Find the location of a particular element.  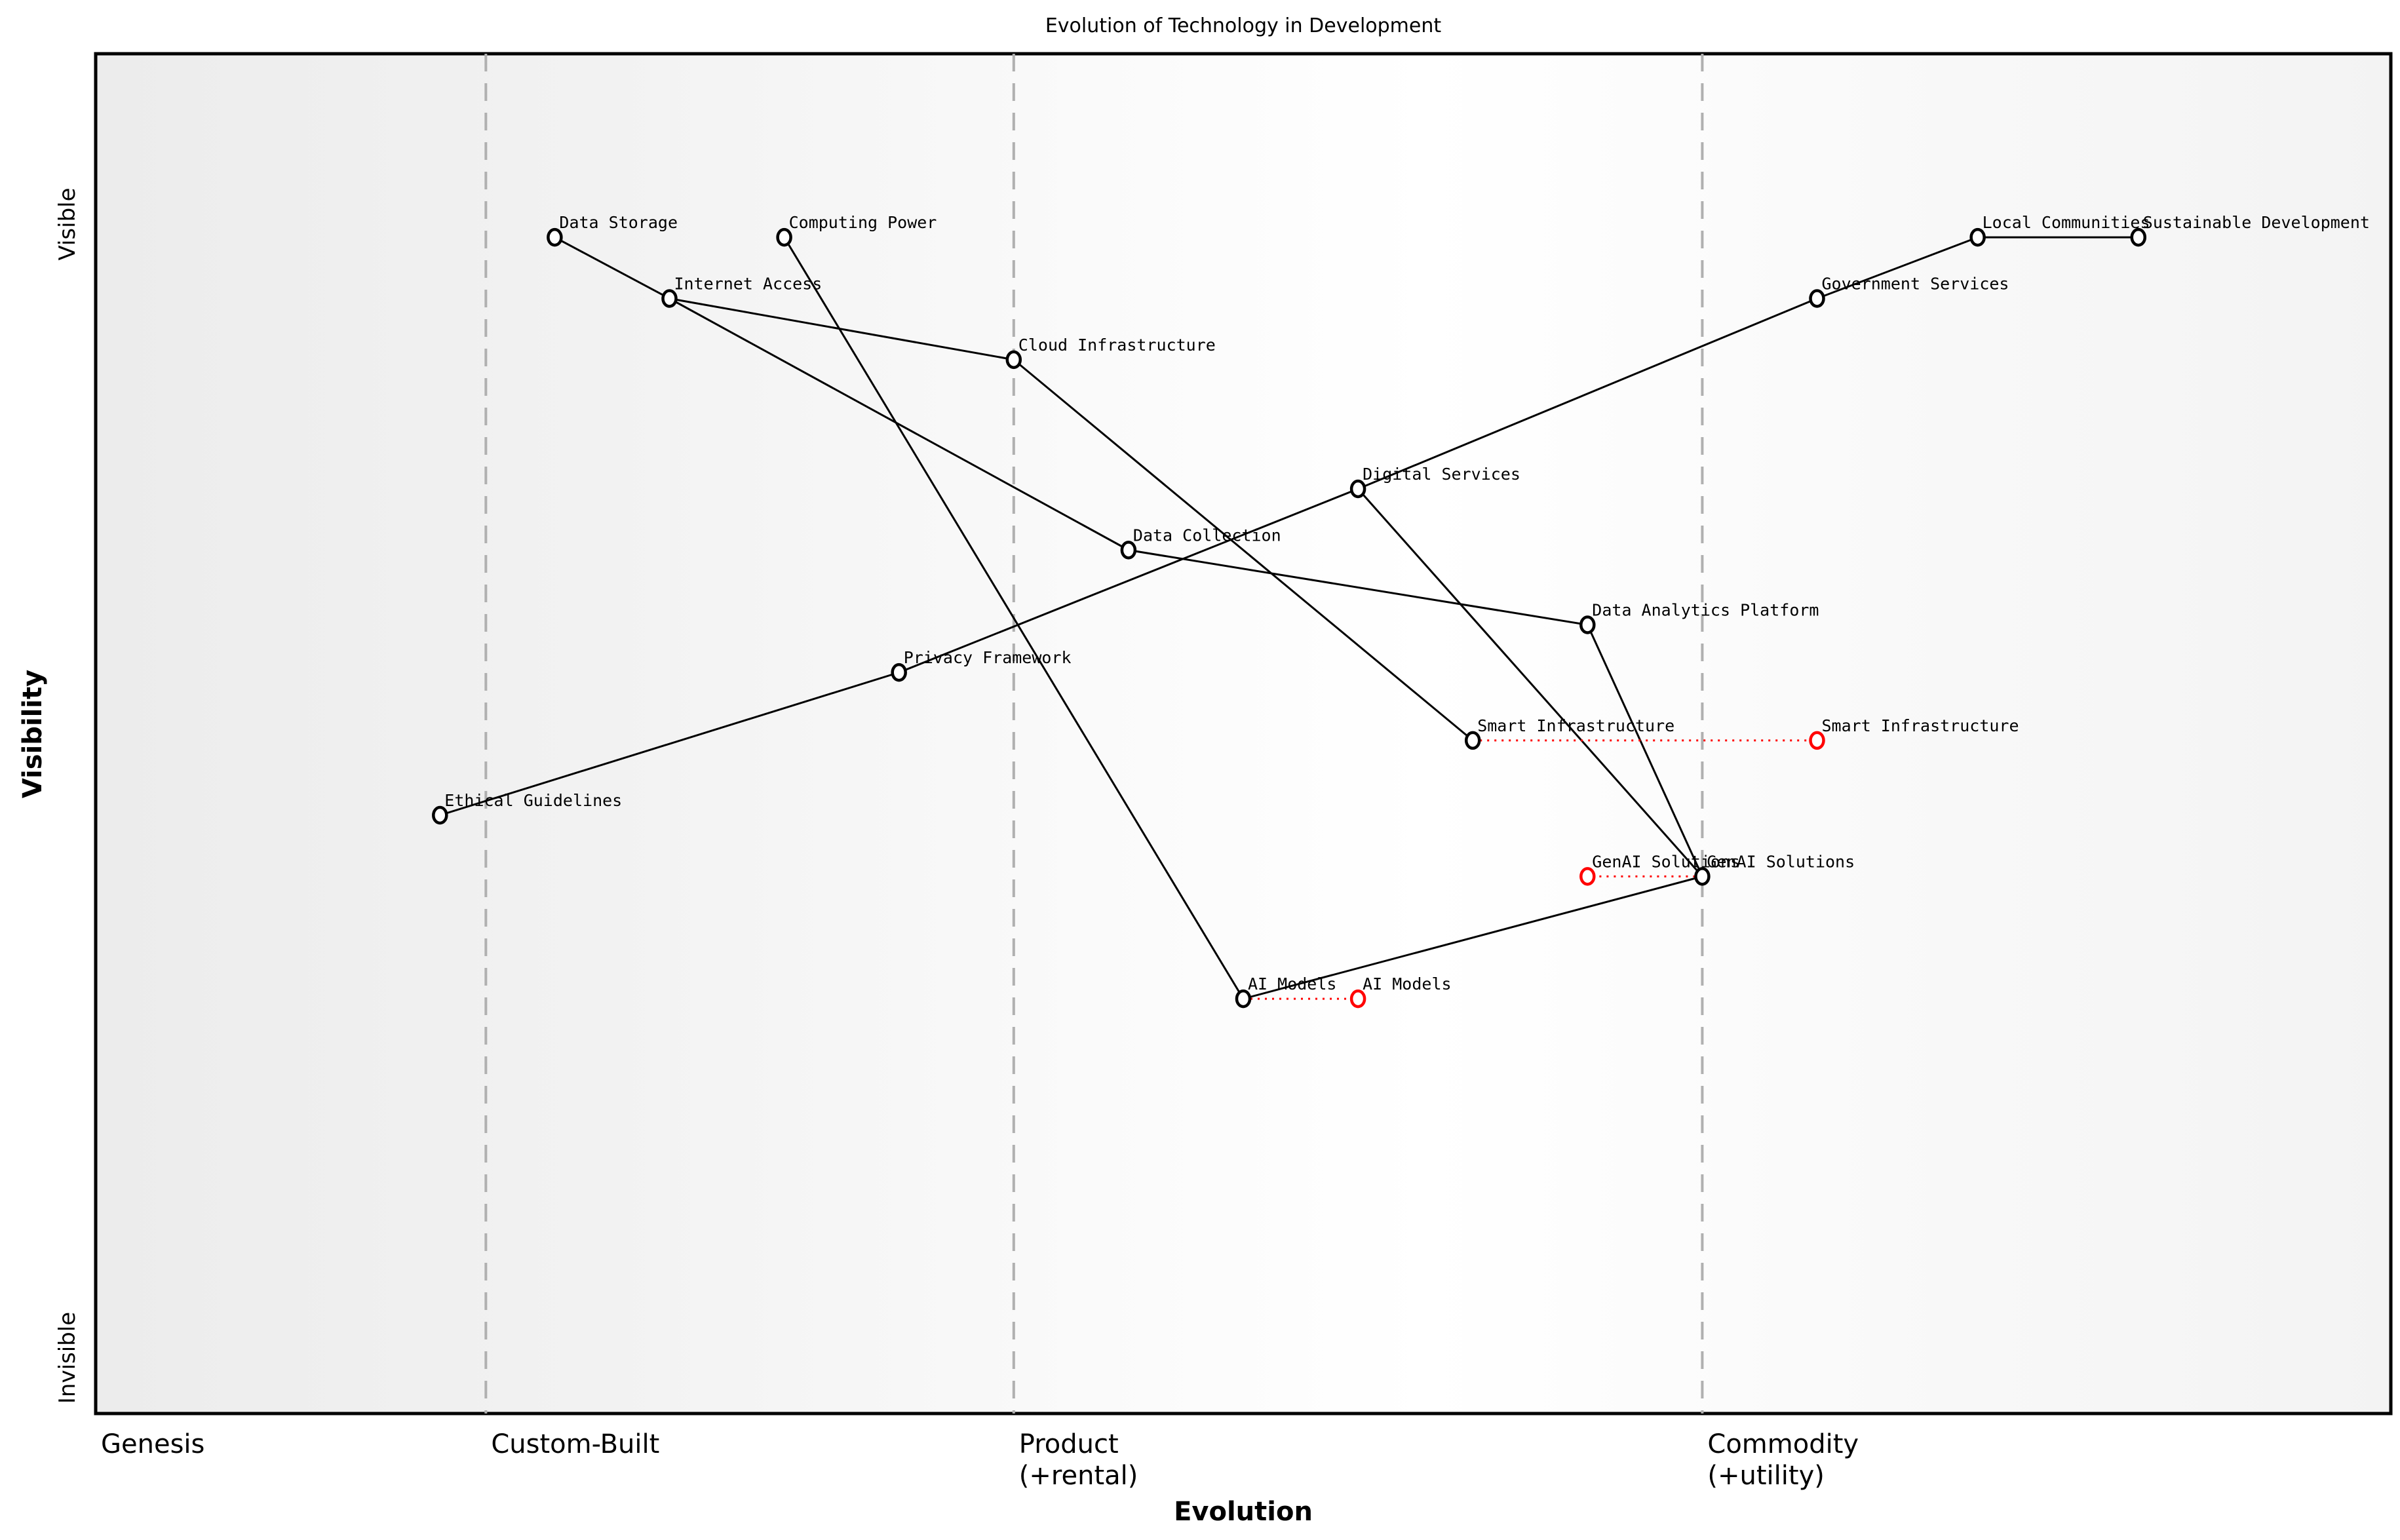

dependency-edge-data-storage--internet-access is located at coordinates (612, 267).